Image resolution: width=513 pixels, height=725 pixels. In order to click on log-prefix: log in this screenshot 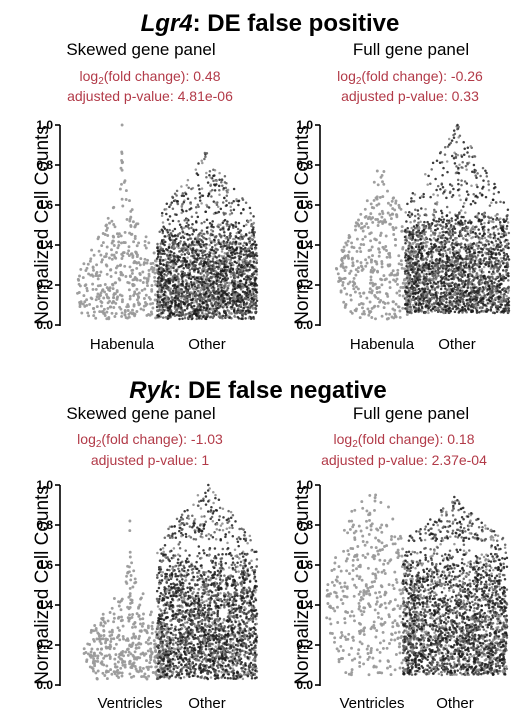, I will do `click(343, 439)`.